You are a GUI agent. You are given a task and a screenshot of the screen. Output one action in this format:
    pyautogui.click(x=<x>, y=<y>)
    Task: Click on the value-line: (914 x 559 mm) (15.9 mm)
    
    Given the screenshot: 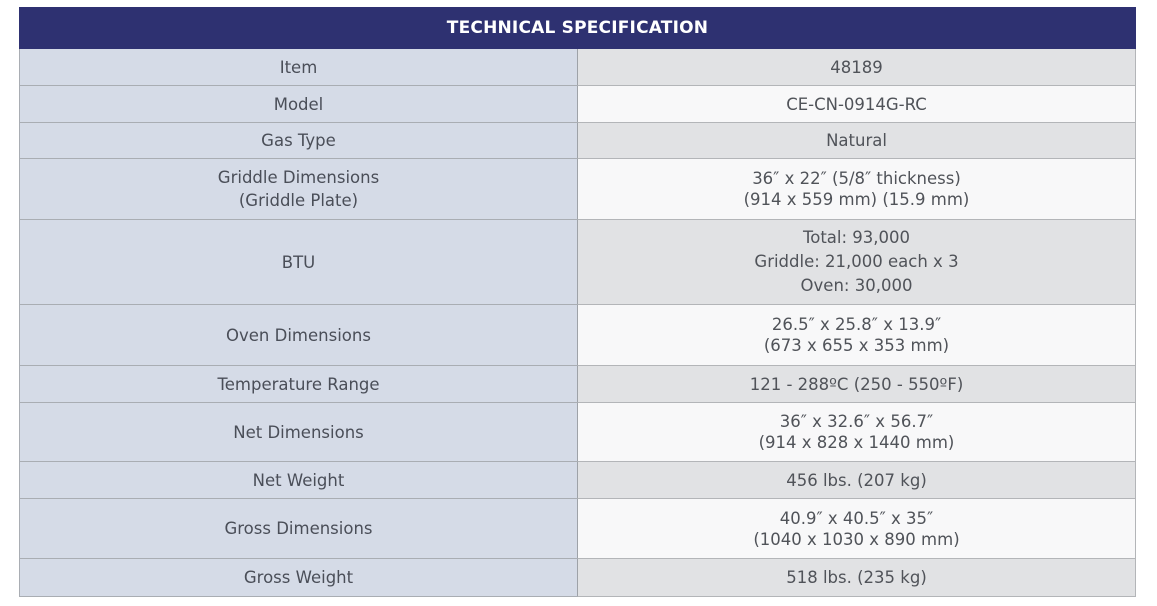 What is the action you would take?
    pyautogui.click(x=856, y=199)
    